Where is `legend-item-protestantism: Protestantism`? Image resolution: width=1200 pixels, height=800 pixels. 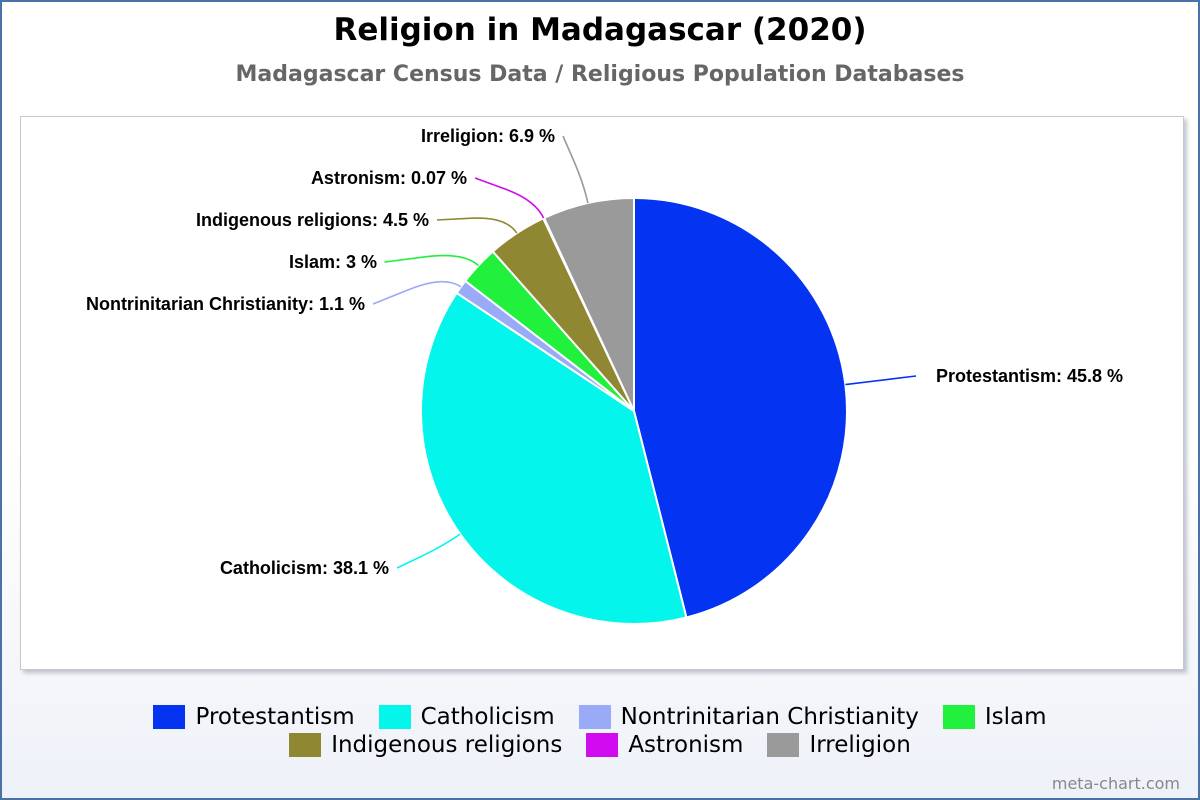
legend-item-protestantism: Protestantism is located at coordinates (254, 717).